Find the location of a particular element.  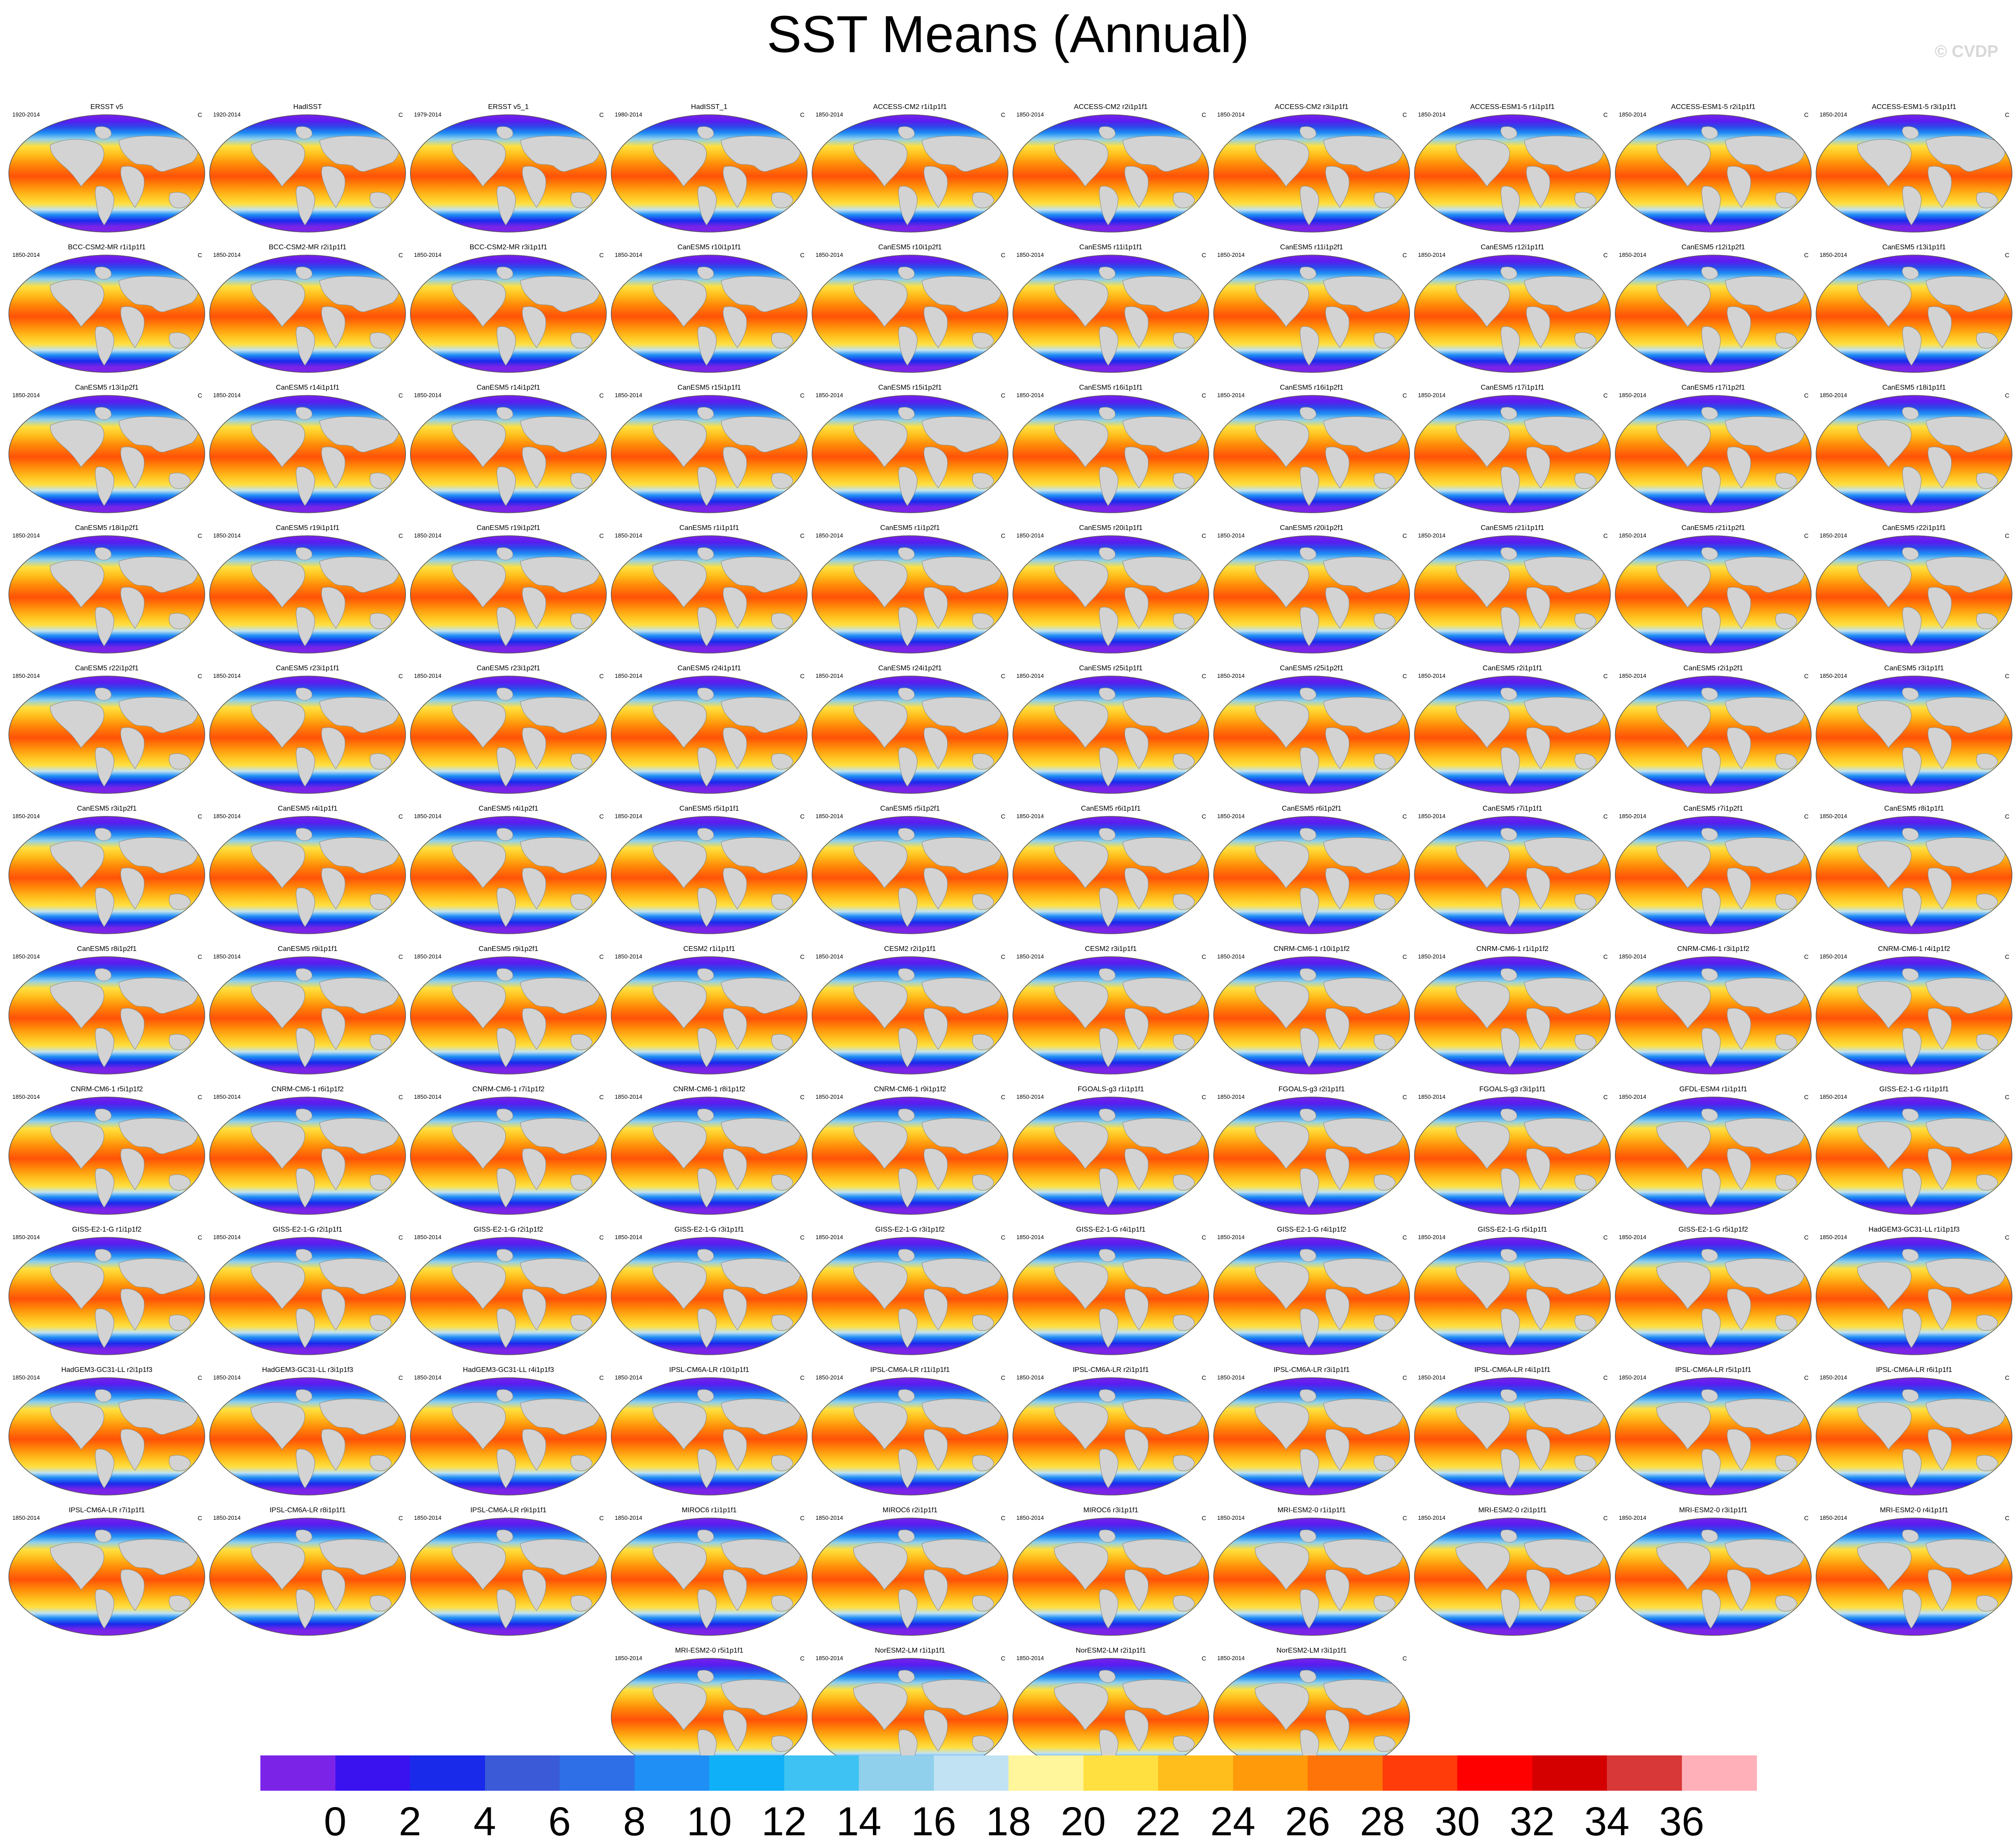

panel-header: 1850-2014 CanESM5 r12i1p1f1 C is located at coordinates (1512, 251).